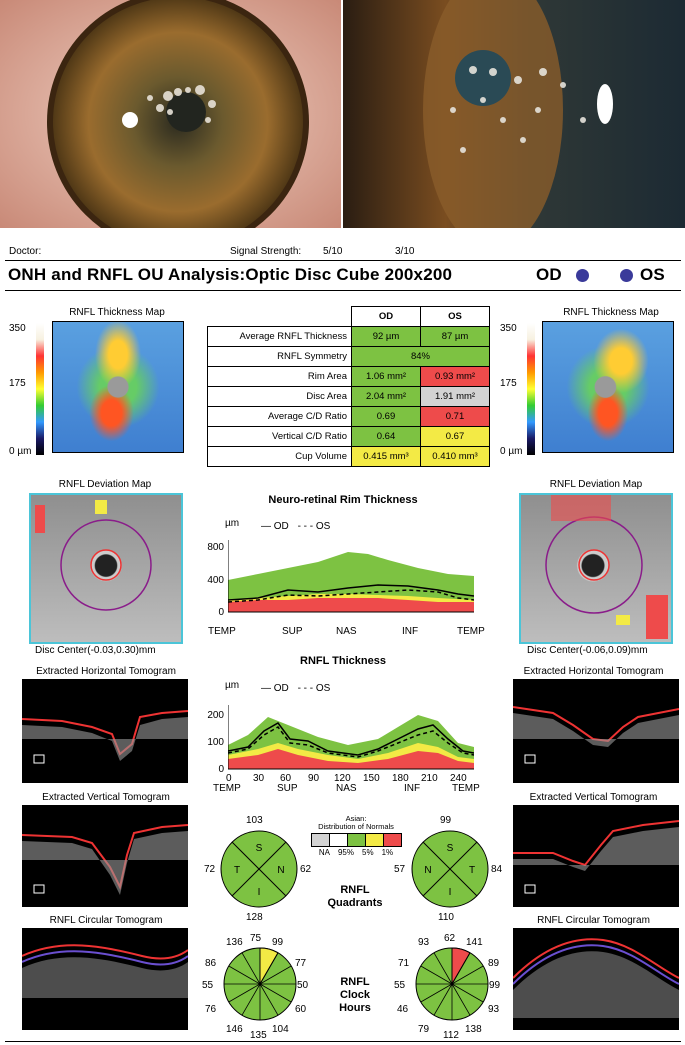 Image resolution: width=685 pixels, height=1045 pixels. I want to click on table-corner, so click(279, 316).